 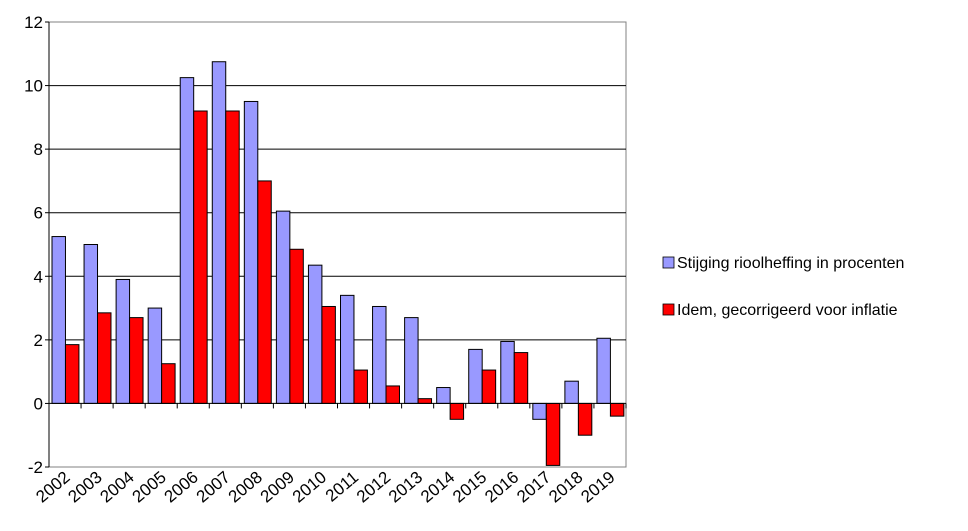 What do you see at coordinates (38, 149) in the screenshot?
I see `y-tick-label: 8` at bounding box center [38, 149].